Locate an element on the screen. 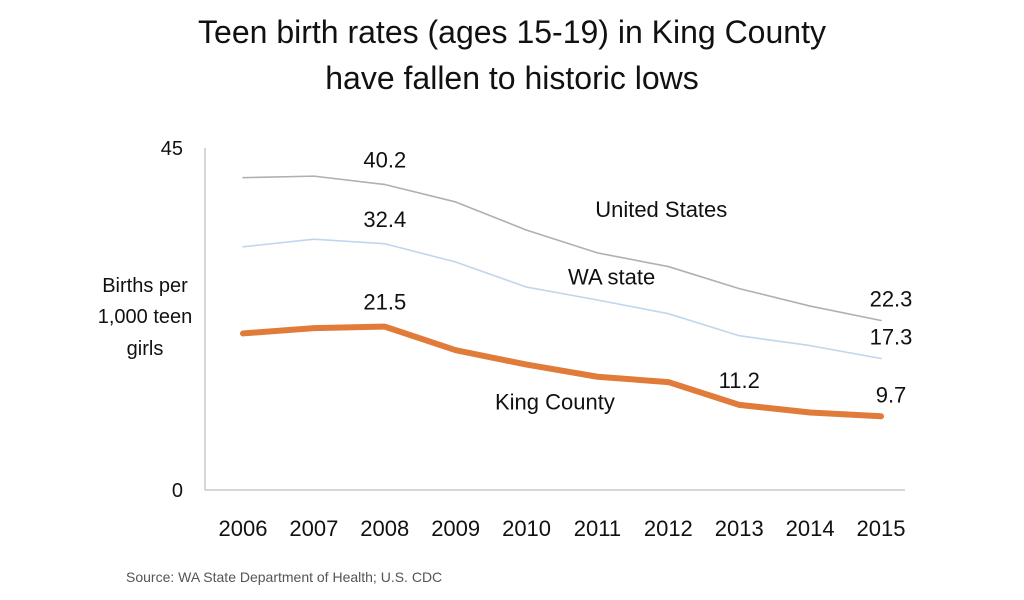 The width and height of the screenshot is (1024, 600). x-tick-label: 2006 is located at coordinates (243, 528).